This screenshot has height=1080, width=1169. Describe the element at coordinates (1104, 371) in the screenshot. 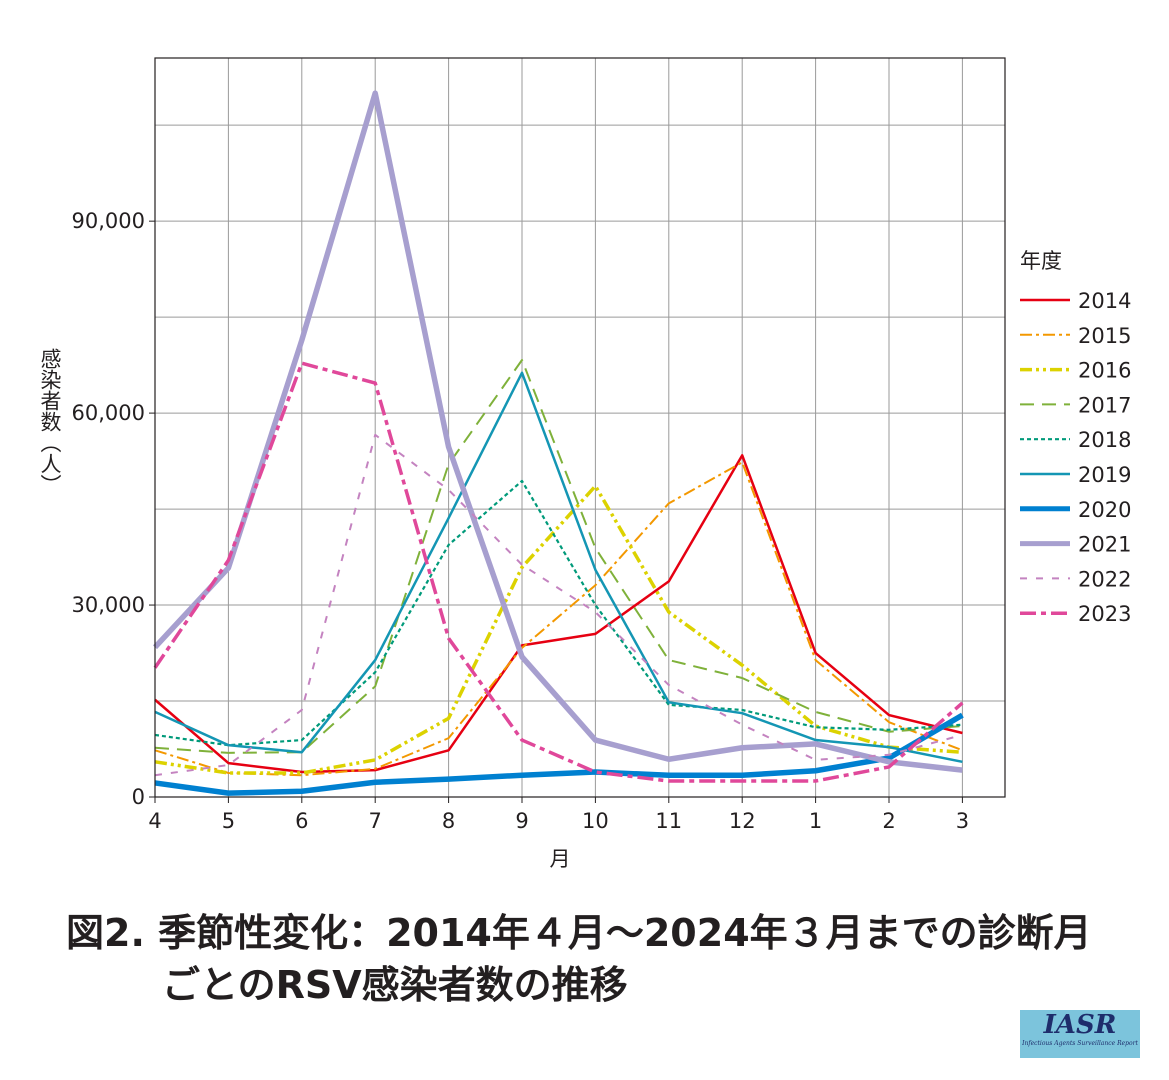

I see `legend-label-2016: 2016` at that location.